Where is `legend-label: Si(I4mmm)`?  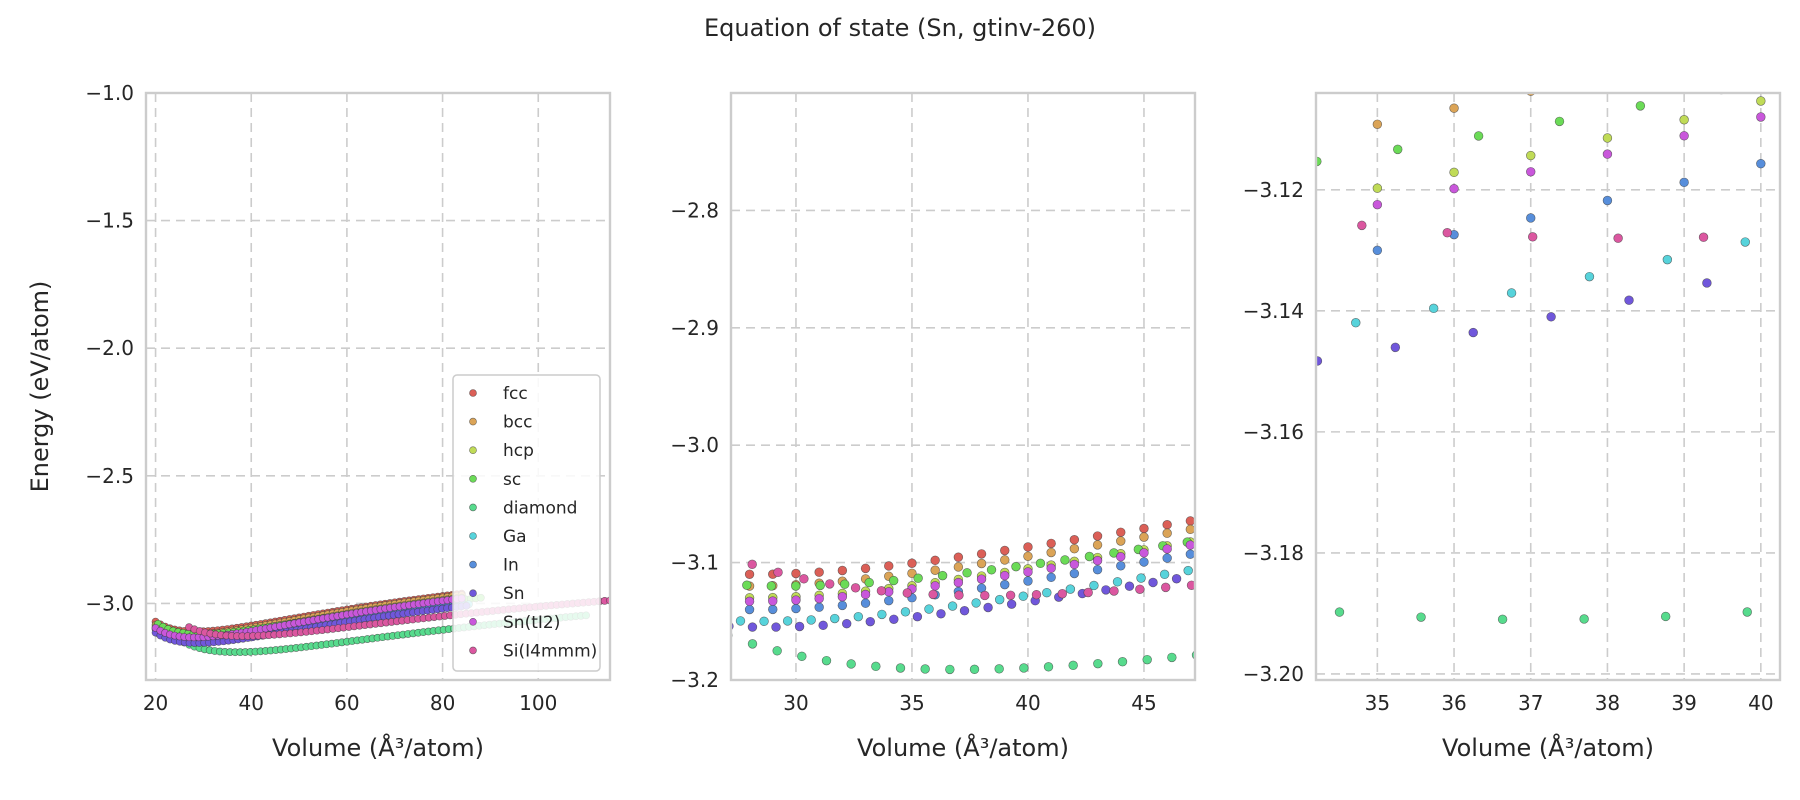
legend-label: Si(I4mmm) is located at coordinates (550, 651).